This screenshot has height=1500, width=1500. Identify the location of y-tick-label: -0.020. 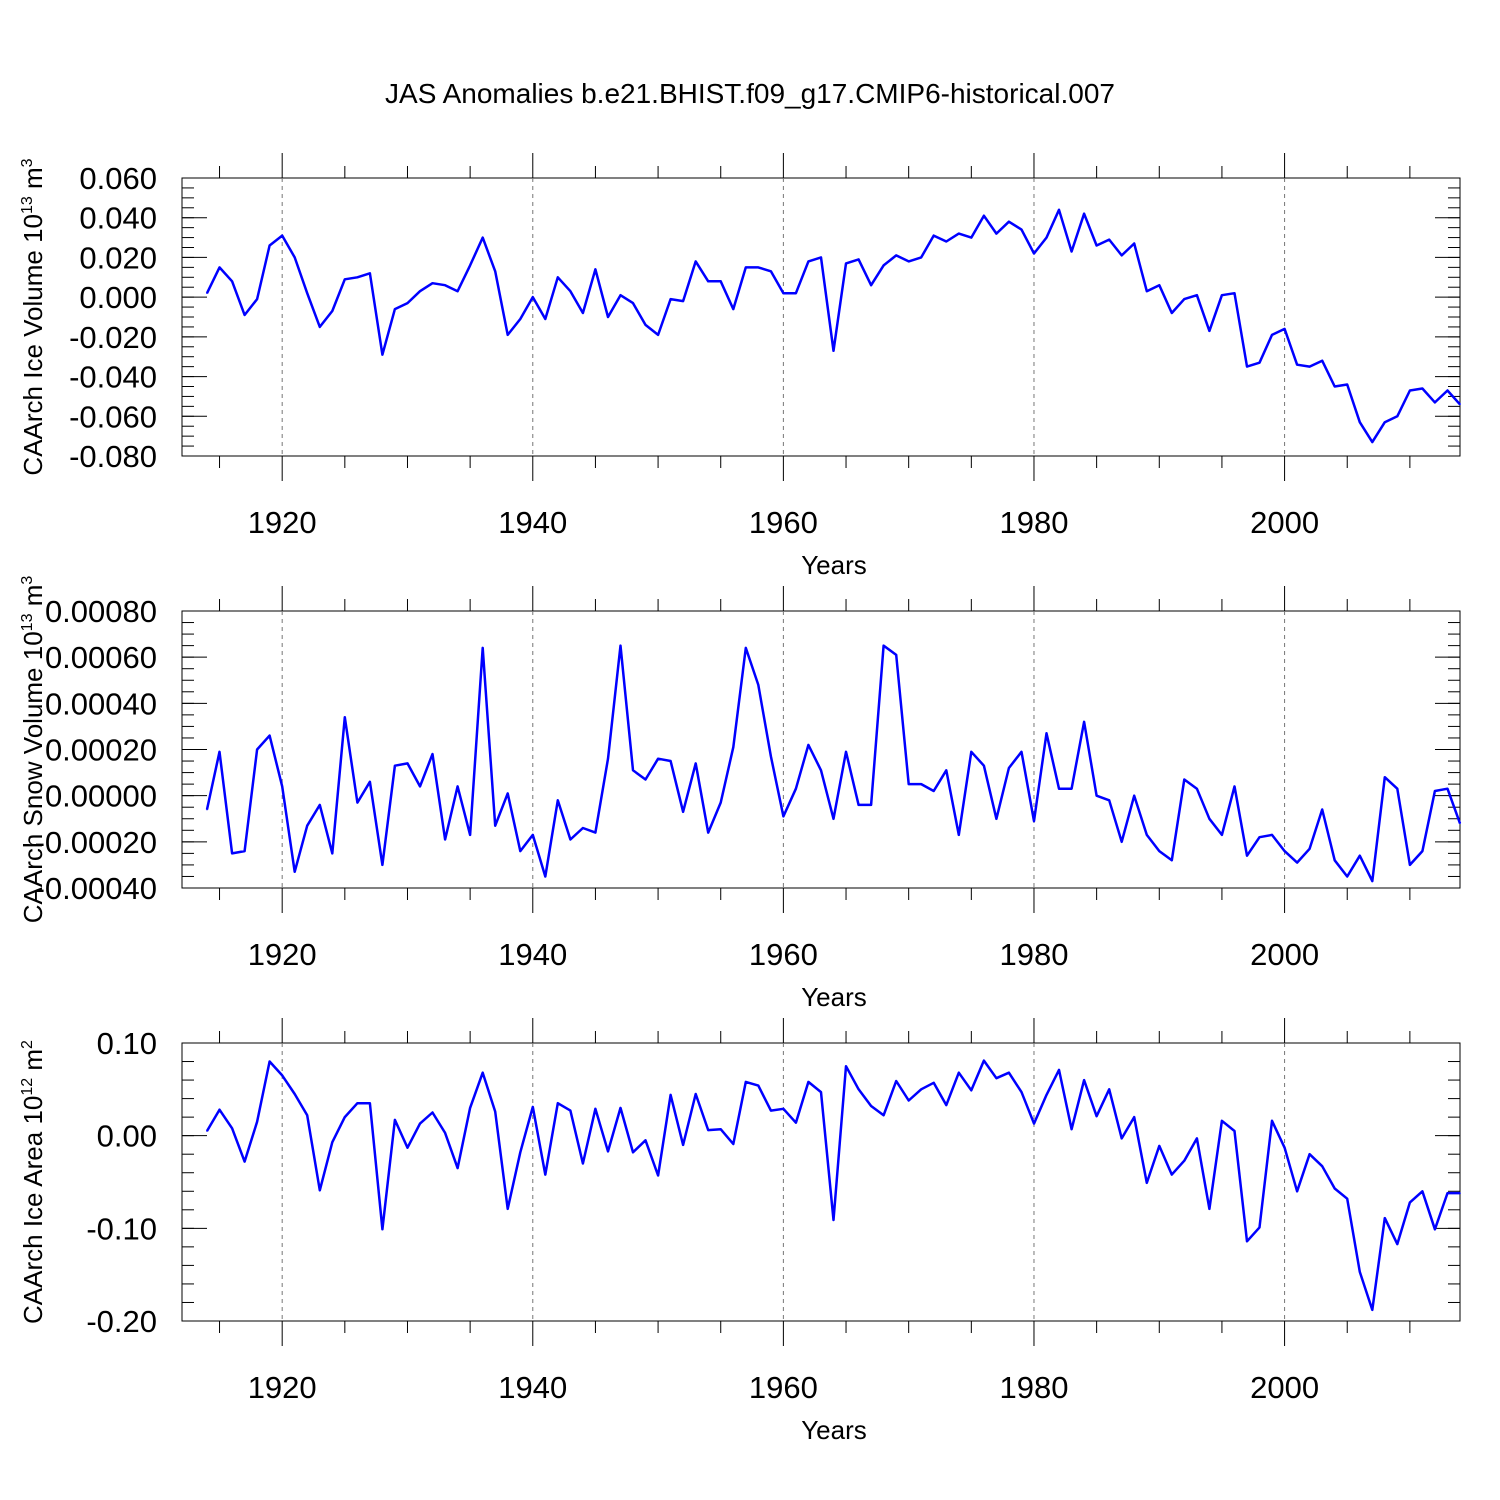
(113, 337).